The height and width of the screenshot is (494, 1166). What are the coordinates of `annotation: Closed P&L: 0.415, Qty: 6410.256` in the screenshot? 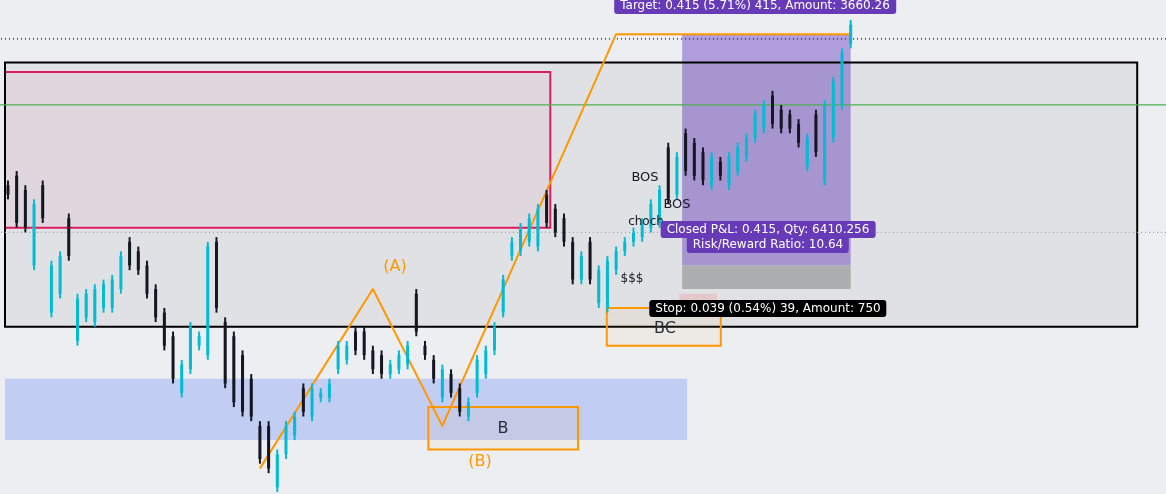 It's located at (768, 229).